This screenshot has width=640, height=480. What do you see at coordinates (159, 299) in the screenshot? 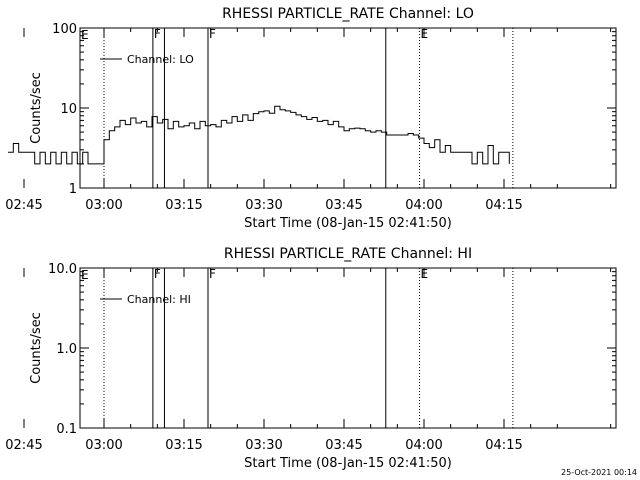
I see `legend-label: Channel: HI` at bounding box center [159, 299].